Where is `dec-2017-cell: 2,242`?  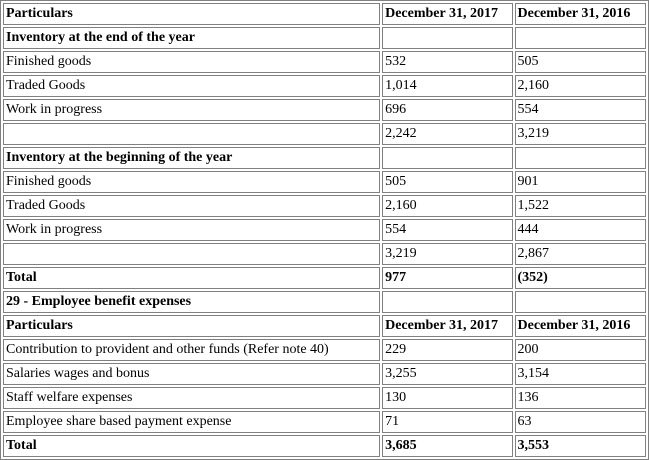 dec-2017-cell: 2,242 is located at coordinates (447, 134).